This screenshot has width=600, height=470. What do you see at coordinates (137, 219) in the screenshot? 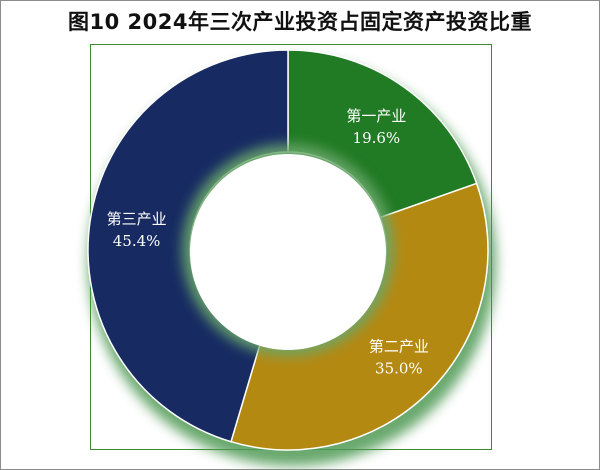
I see `slice-label-tertiary-industry: 第三产业` at bounding box center [137, 219].